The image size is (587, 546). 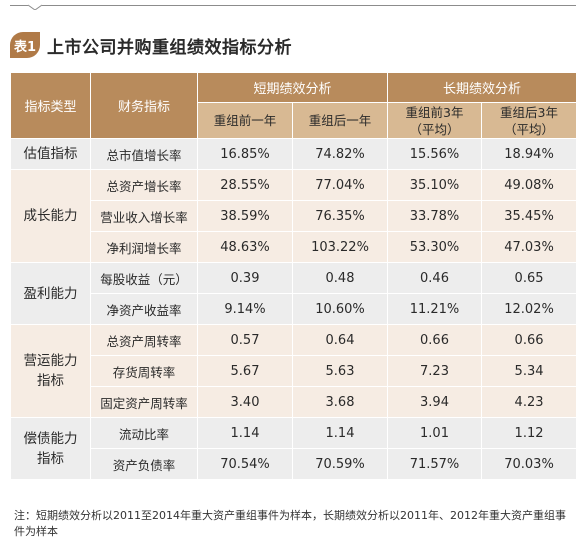 What do you see at coordinates (340, 216) in the screenshot?
I see `value-cell: 76.35%` at bounding box center [340, 216].